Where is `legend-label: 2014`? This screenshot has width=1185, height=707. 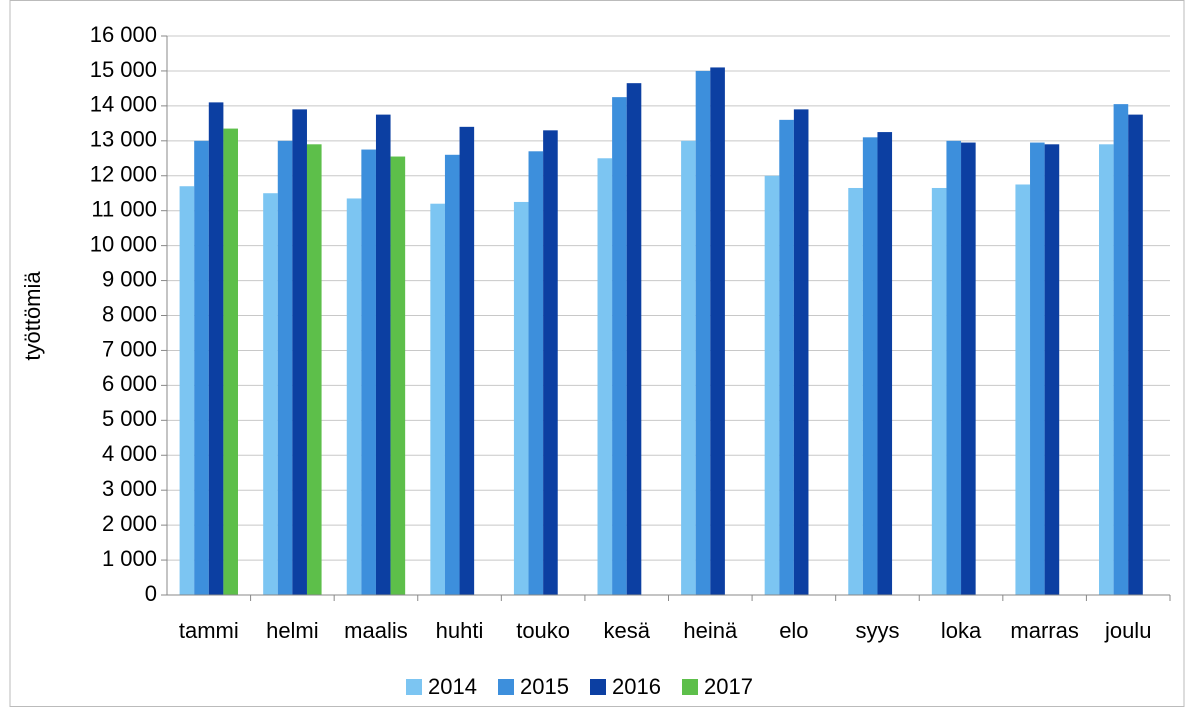 legend-label: 2014 is located at coordinates (452, 686).